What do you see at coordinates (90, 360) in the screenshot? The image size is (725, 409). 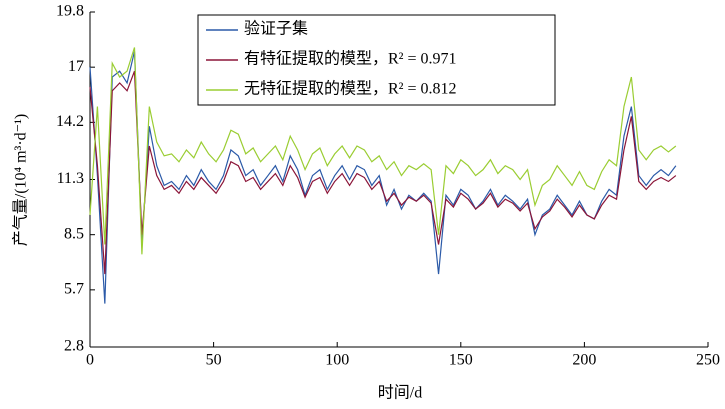 I see `x-tick-label: 0` at bounding box center [90, 360].